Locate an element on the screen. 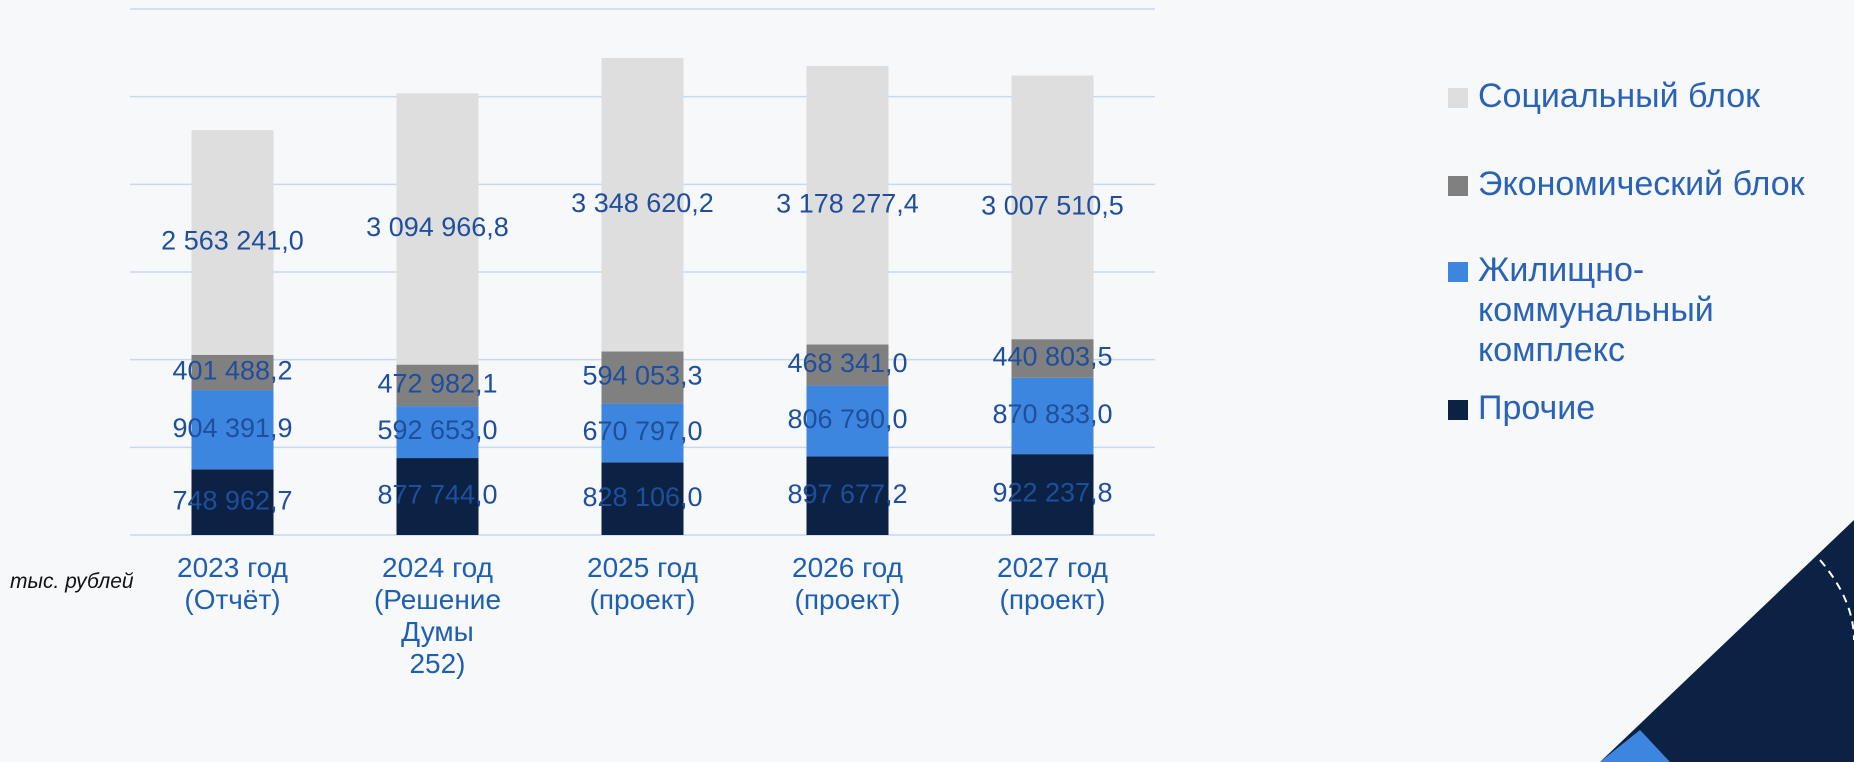  value-label: 3 094 966,8 is located at coordinates (437, 227).